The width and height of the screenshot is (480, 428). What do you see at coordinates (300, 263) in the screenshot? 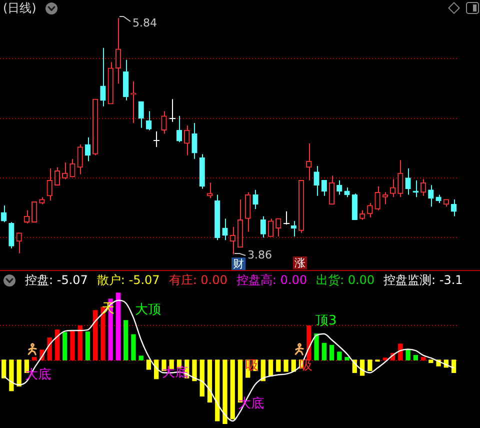
I see `text: 涨` at bounding box center [300, 263].